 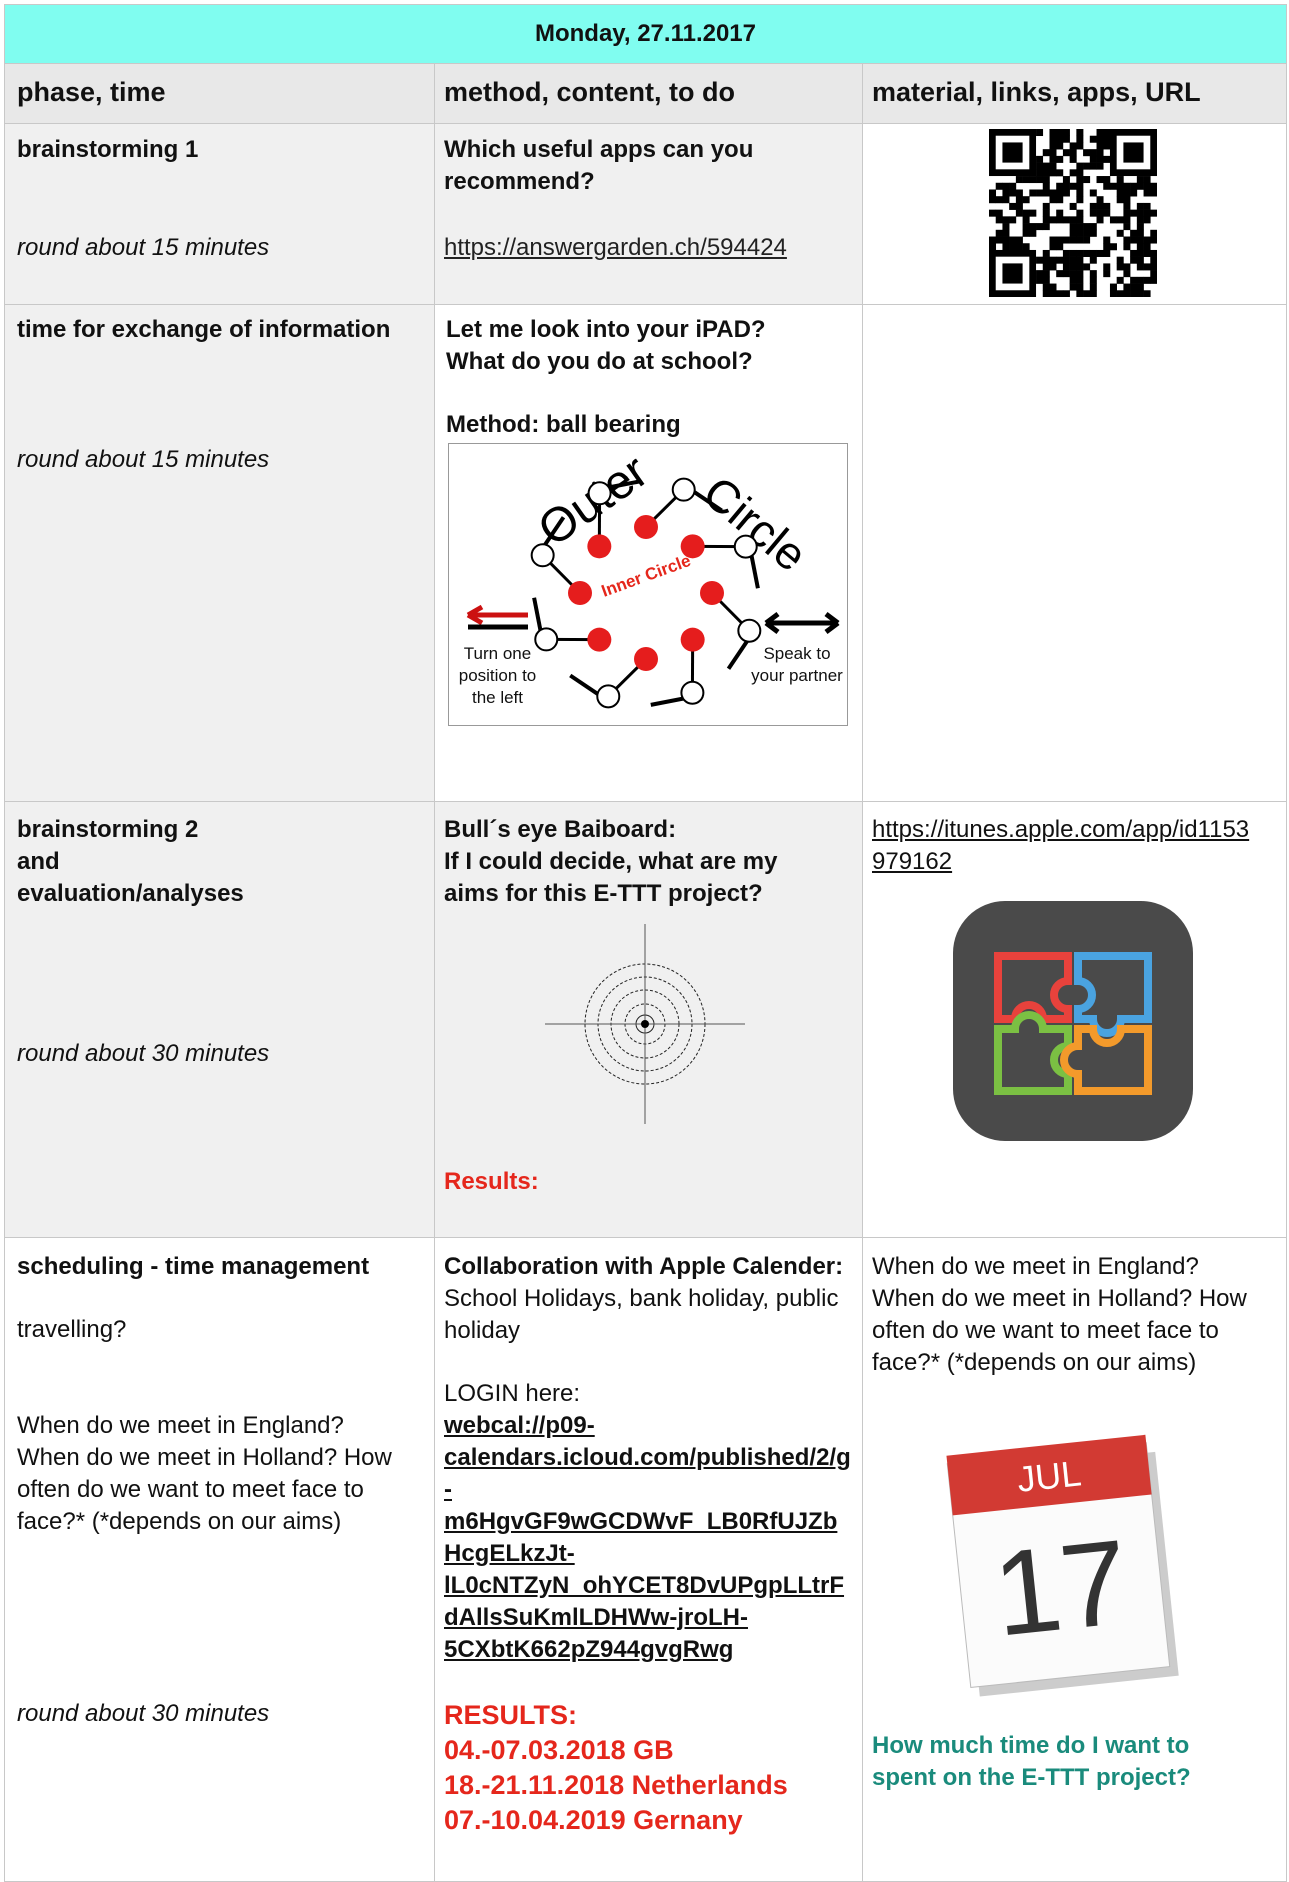 I want to click on results: Results:, so click(x=491, y=1182).